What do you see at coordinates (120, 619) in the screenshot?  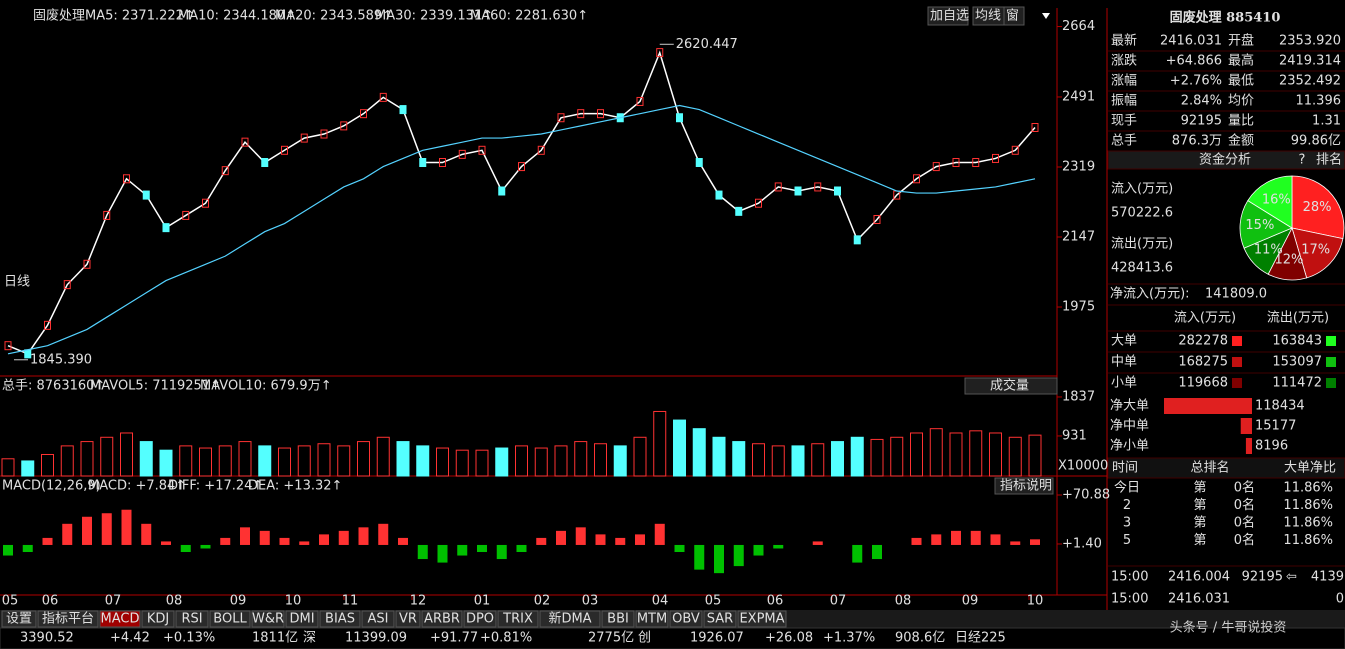 I see `indicator-tab: MACD` at bounding box center [120, 619].